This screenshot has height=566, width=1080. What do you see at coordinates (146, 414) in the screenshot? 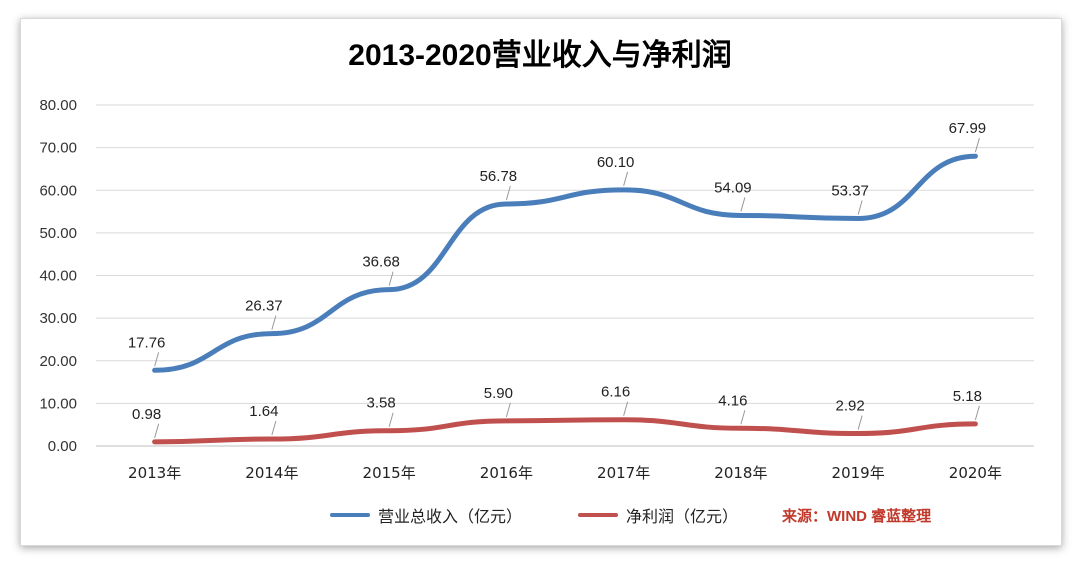
I see `data-label: 0.98` at bounding box center [146, 414].